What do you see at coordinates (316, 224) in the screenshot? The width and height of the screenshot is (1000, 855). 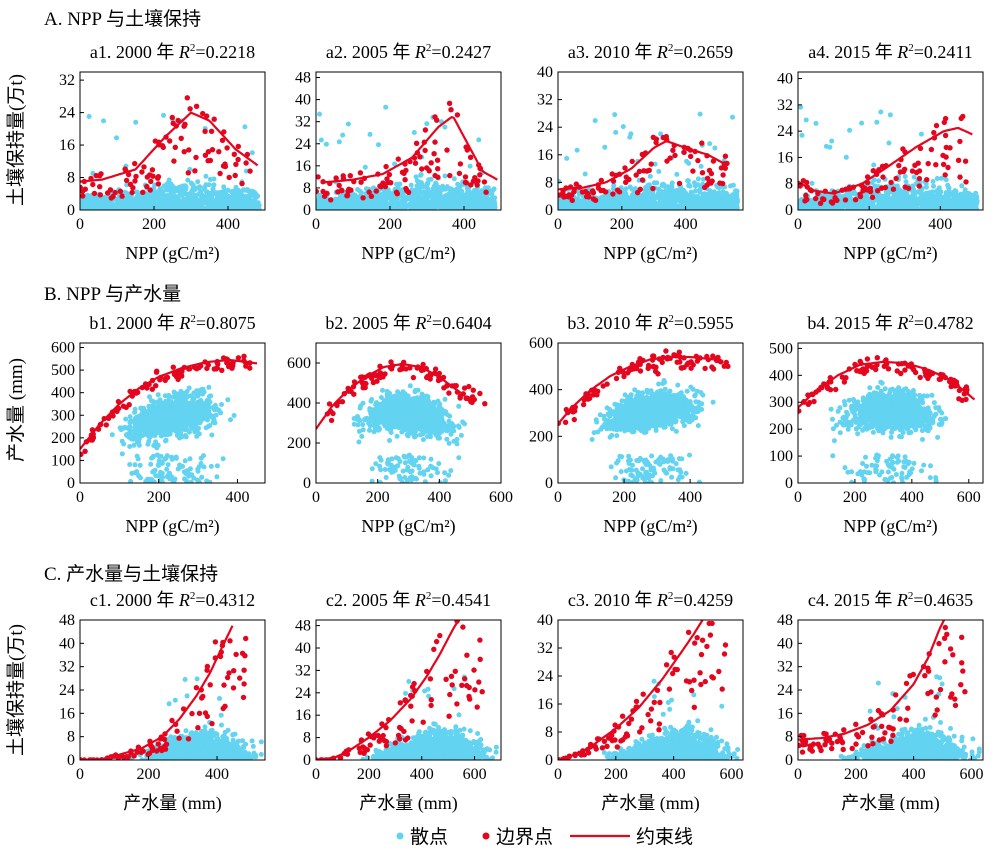 I see `x-tick-label: 0` at bounding box center [316, 224].